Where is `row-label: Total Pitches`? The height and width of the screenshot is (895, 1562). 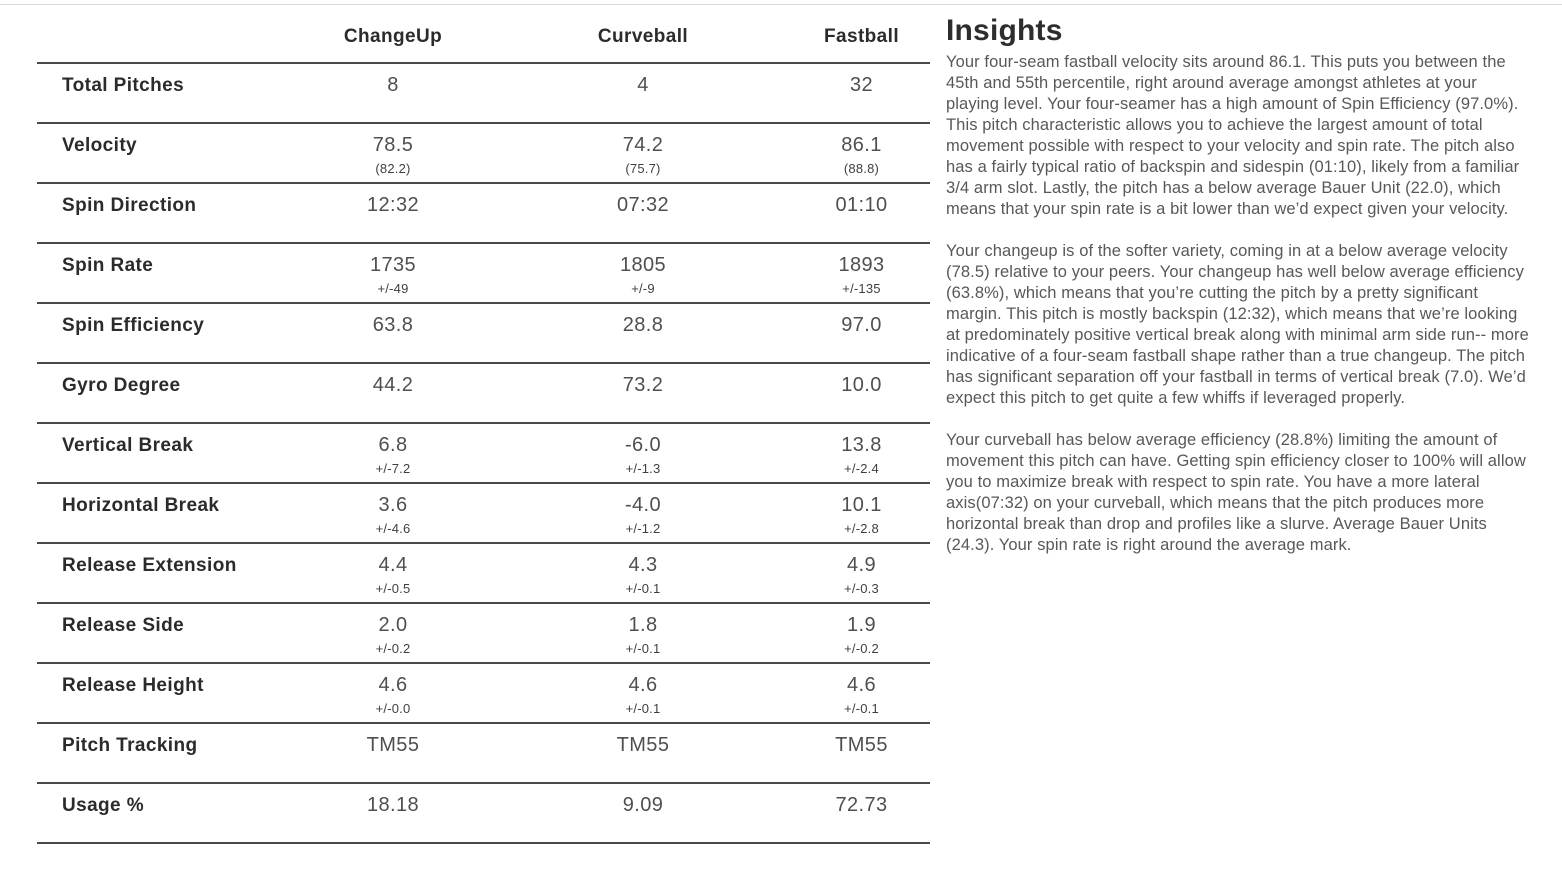
row-label: Total Pitches is located at coordinates (123, 85).